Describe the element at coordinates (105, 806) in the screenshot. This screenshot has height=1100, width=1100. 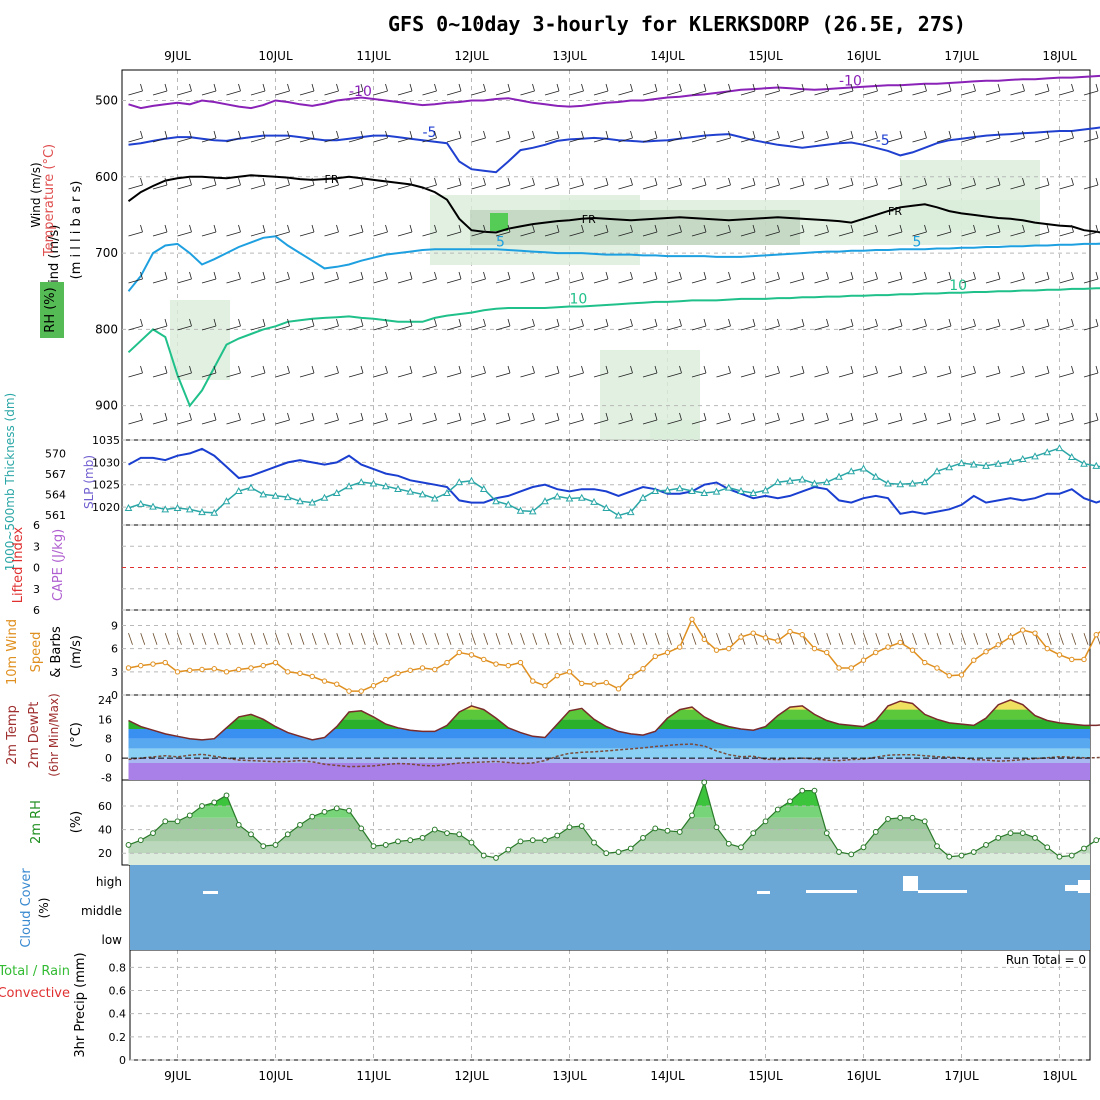
I see `rh-tick-label: 60` at that location.